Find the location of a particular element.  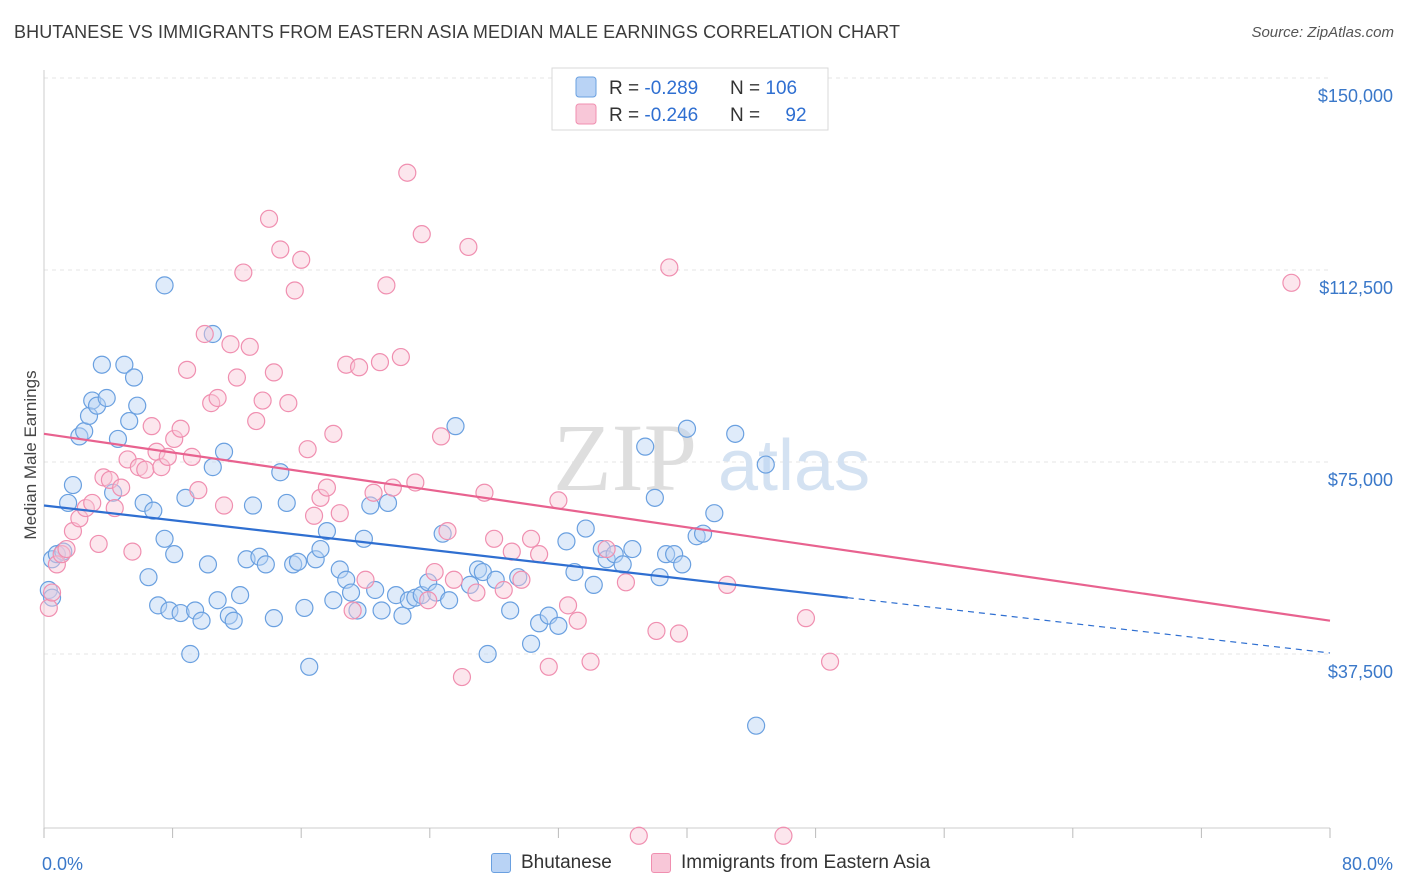

legend-item-bhutanese: Bhutanese is located at coordinates (551, 863).